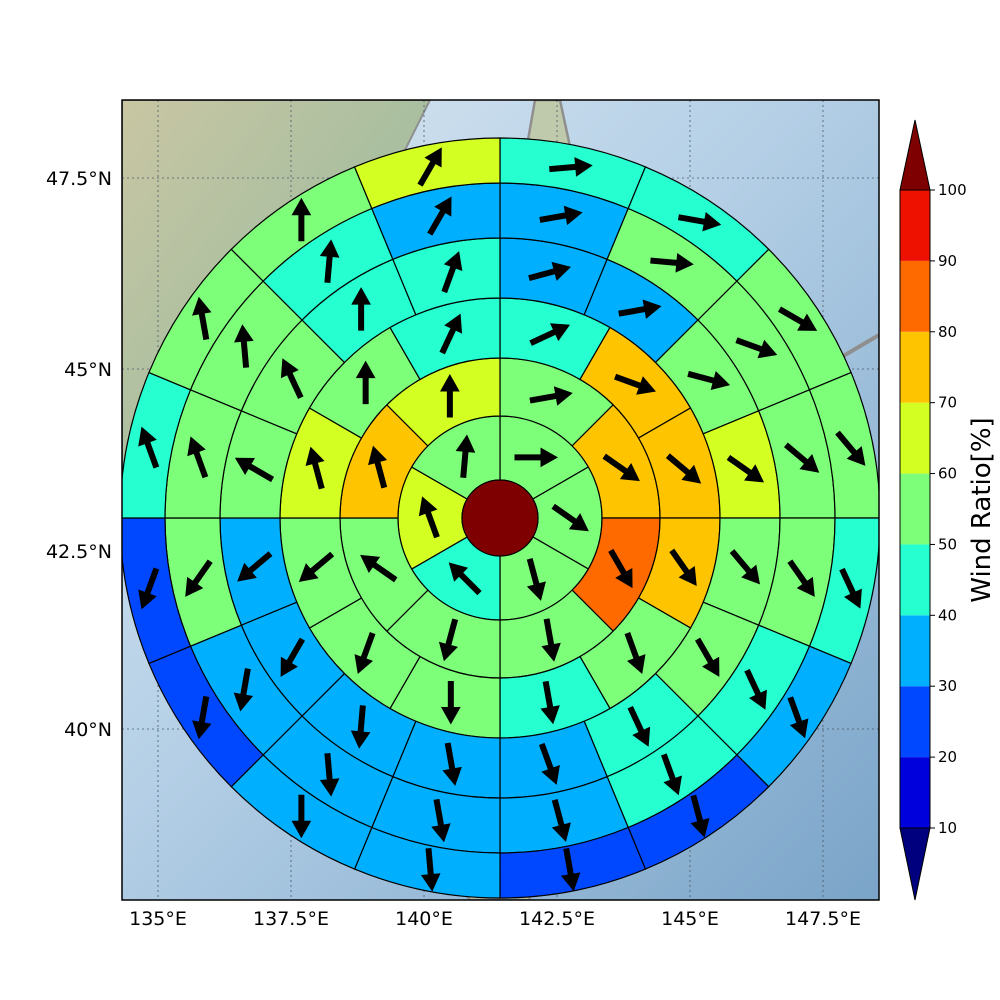 This screenshot has height=1000, width=1000. Describe the element at coordinates (88, 370) in the screenshot. I see `y-tick-45: 45°N` at that location.